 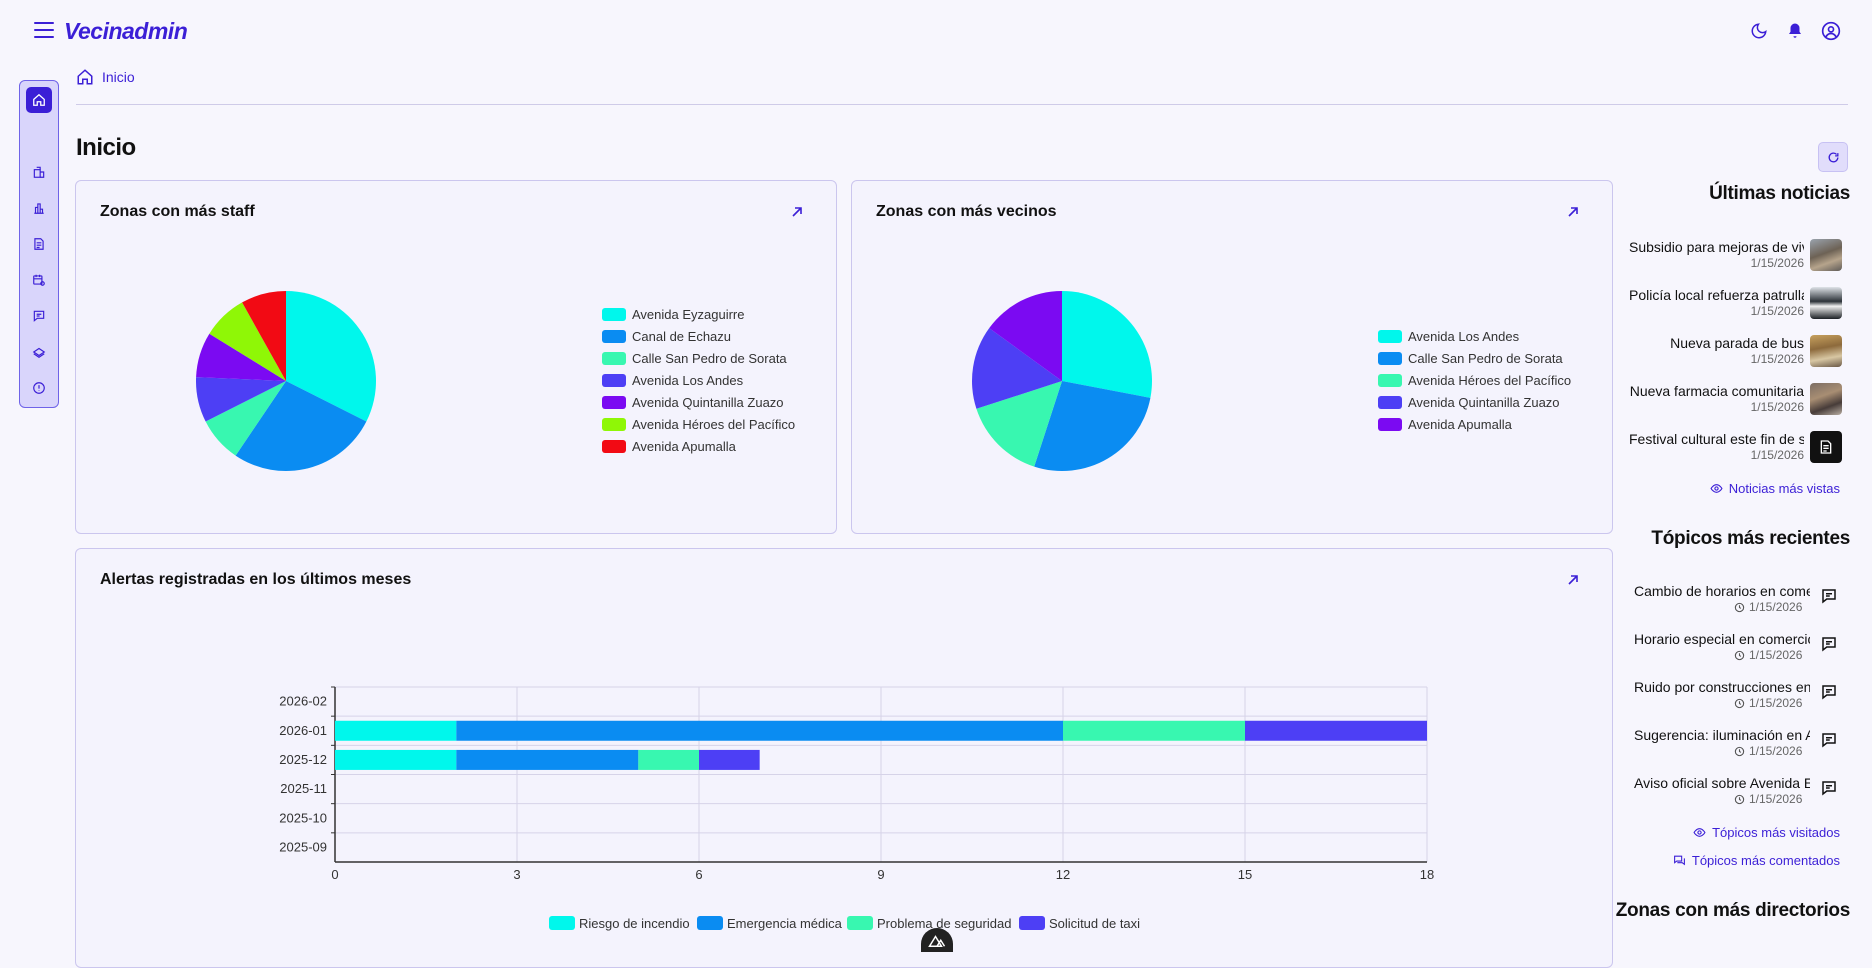 What do you see at coordinates (118, 77) in the screenshot?
I see `breadcrumb-home-link: Inicio` at bounding box center [118, 77].